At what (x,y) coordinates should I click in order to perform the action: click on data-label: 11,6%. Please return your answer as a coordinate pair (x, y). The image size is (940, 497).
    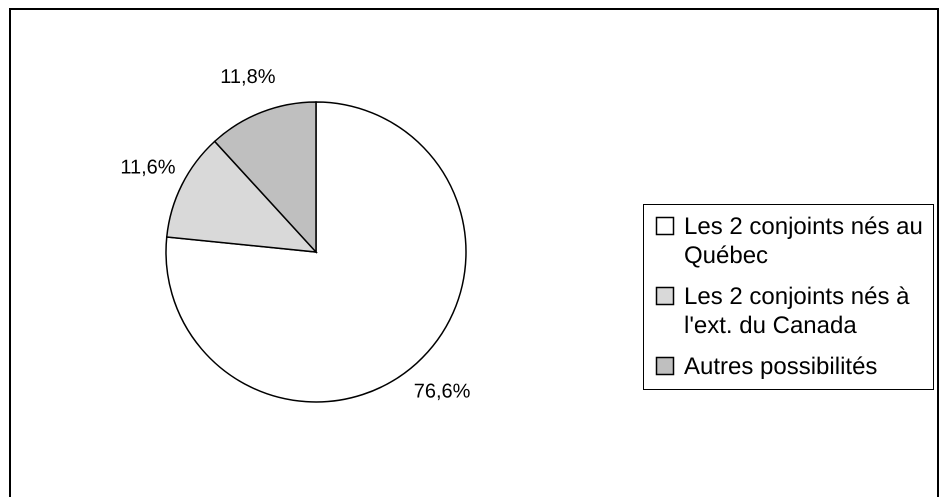
    Looking at the image, I should click on (148, 167).